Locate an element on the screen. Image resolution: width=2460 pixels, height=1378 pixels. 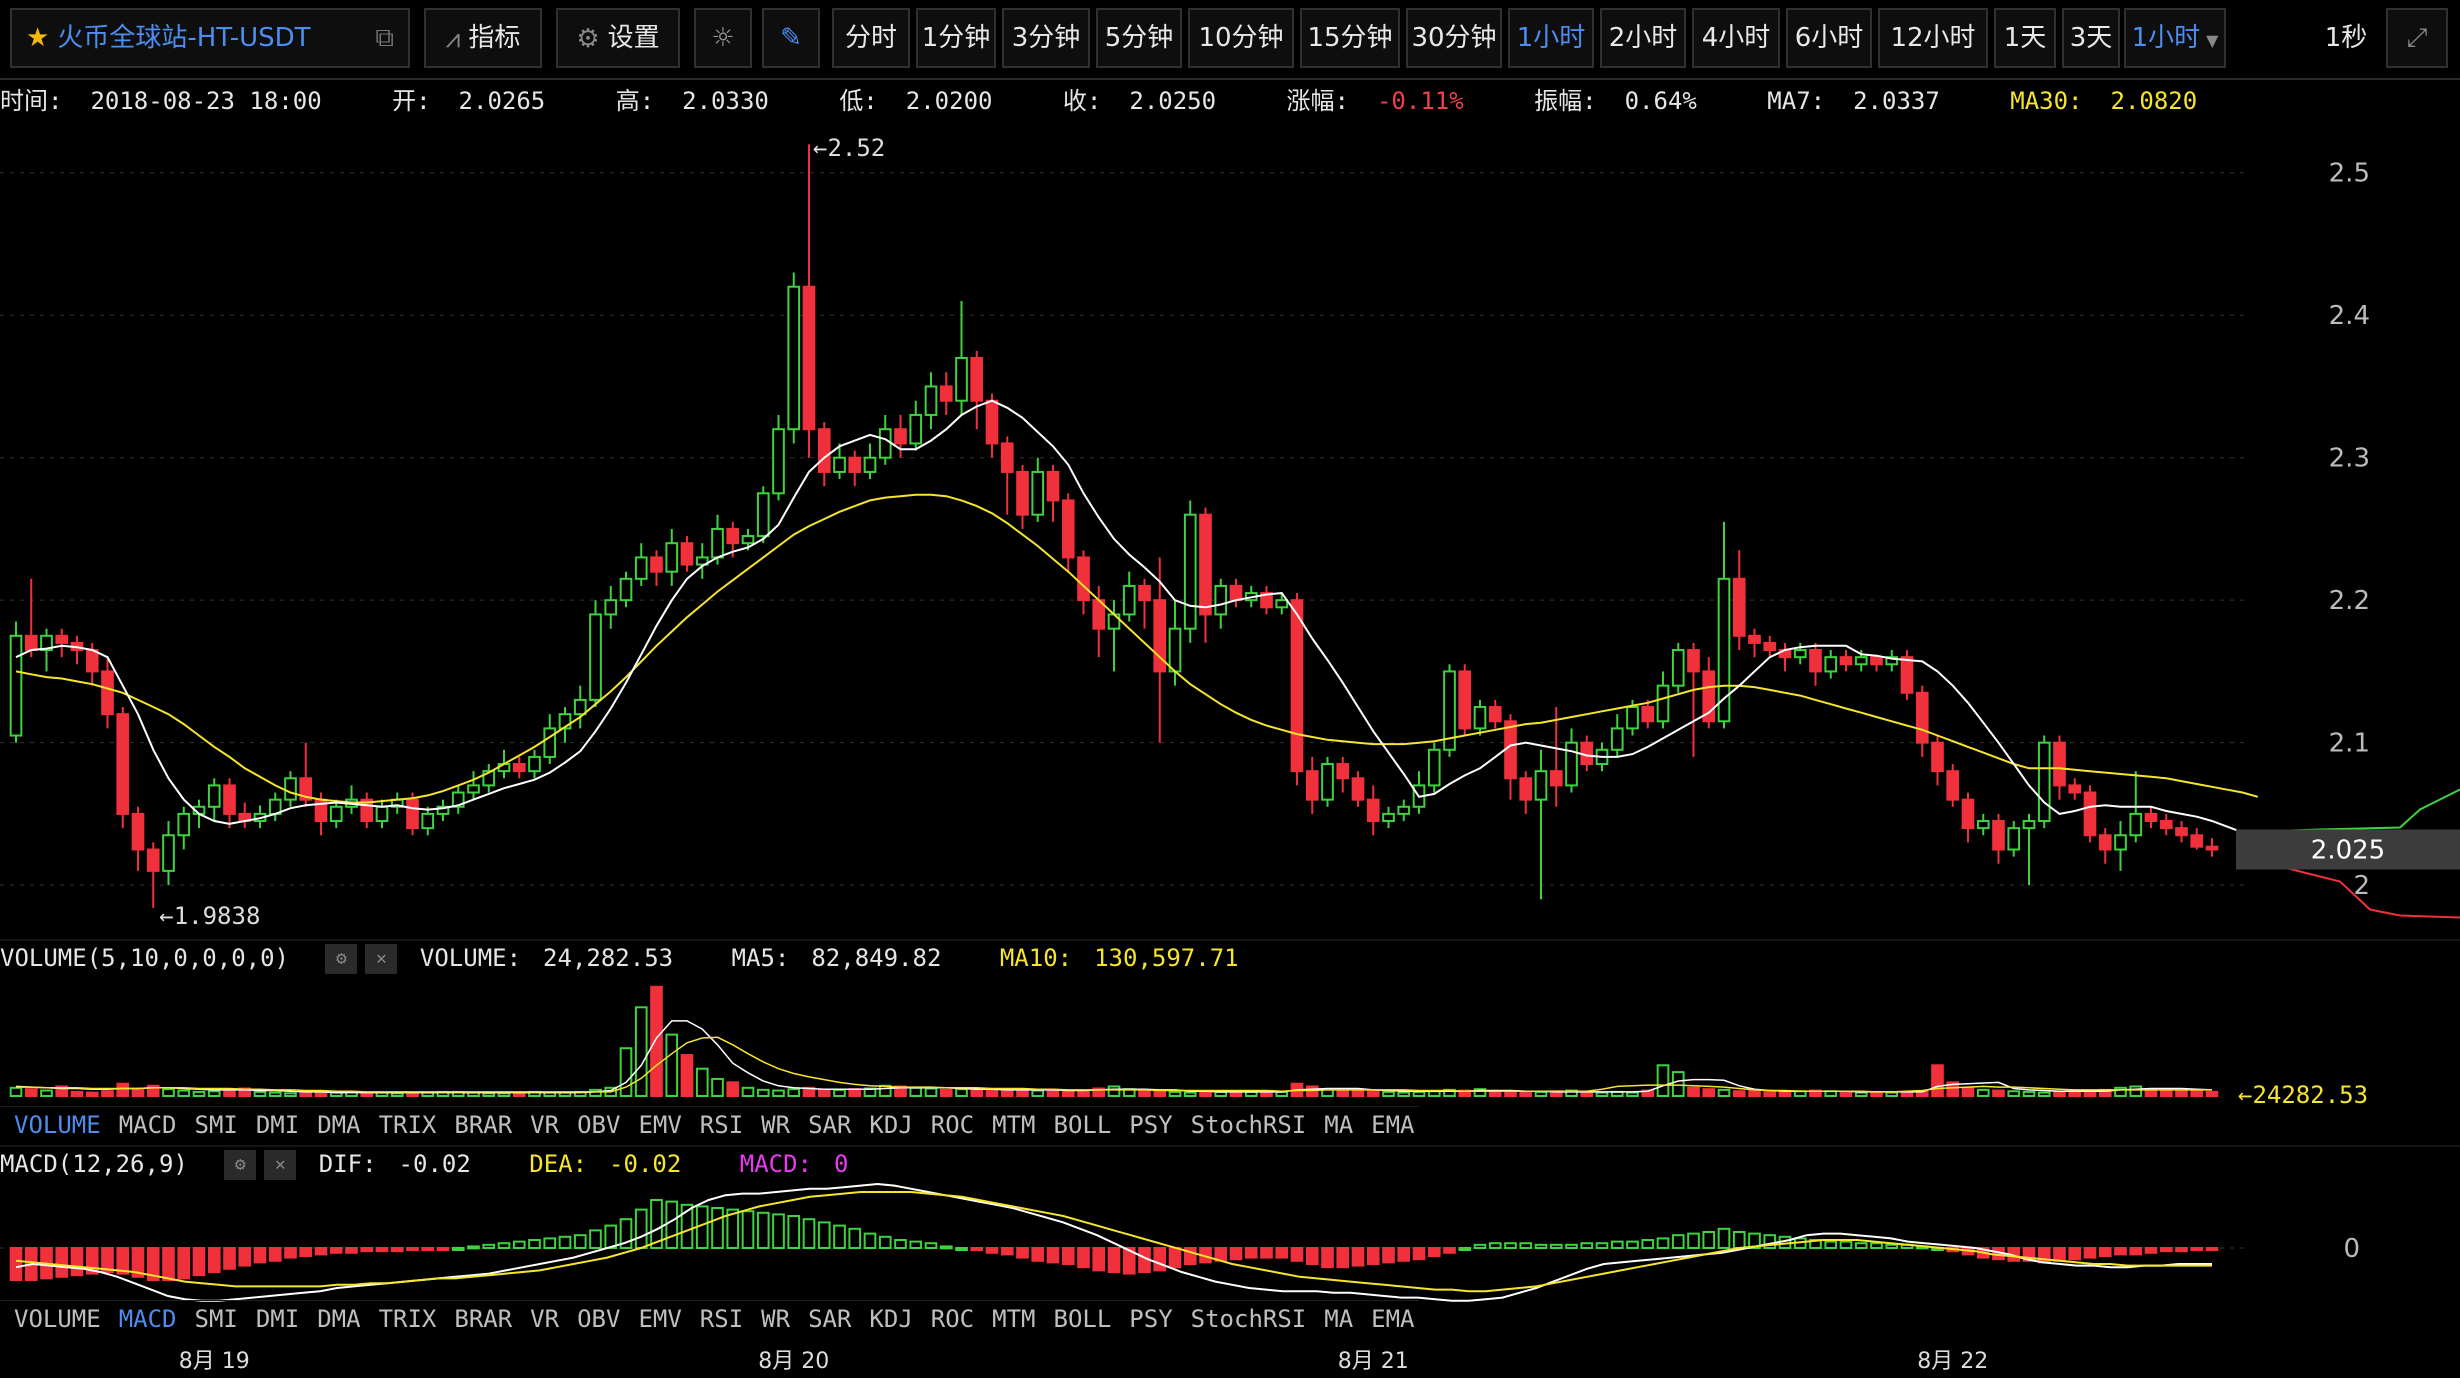
volume-settings-icon: ⚙ is located at coordinates (341, 959).